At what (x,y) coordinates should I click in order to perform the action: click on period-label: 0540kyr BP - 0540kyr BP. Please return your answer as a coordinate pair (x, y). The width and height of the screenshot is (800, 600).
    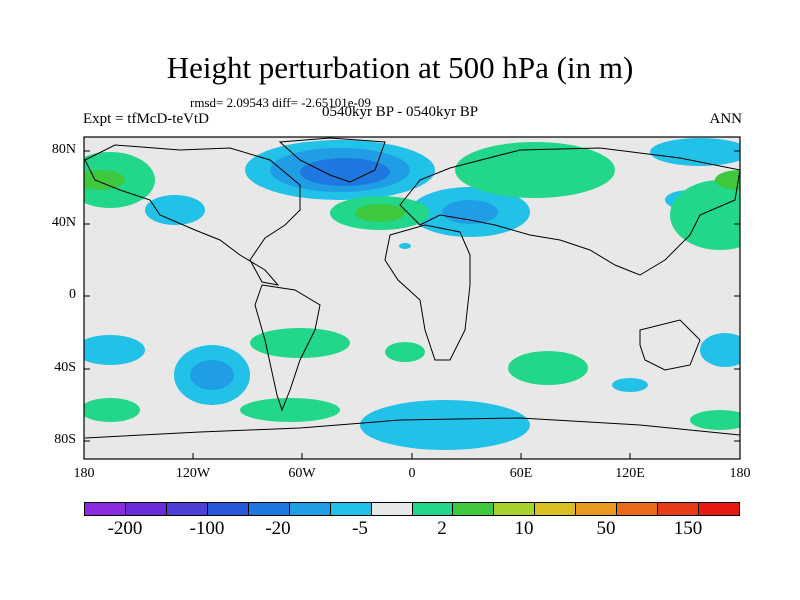
    Looking at the image, I should click on (400, 112).